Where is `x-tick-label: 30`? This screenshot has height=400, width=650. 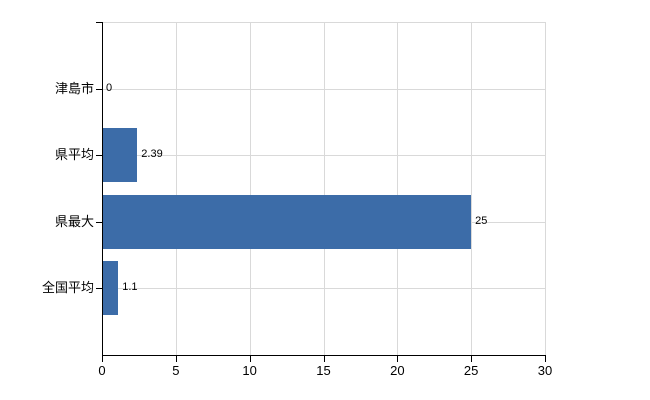 x-tick-label: 30 is located at coordinates (545, 370).